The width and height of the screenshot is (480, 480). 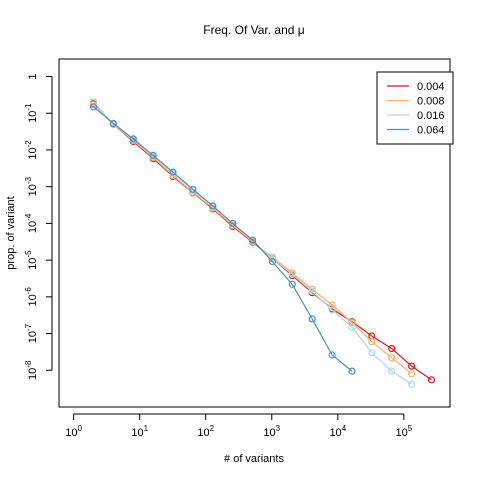 I want to click on y-tick-label-exponent: -1, so click(x=28, y=107).